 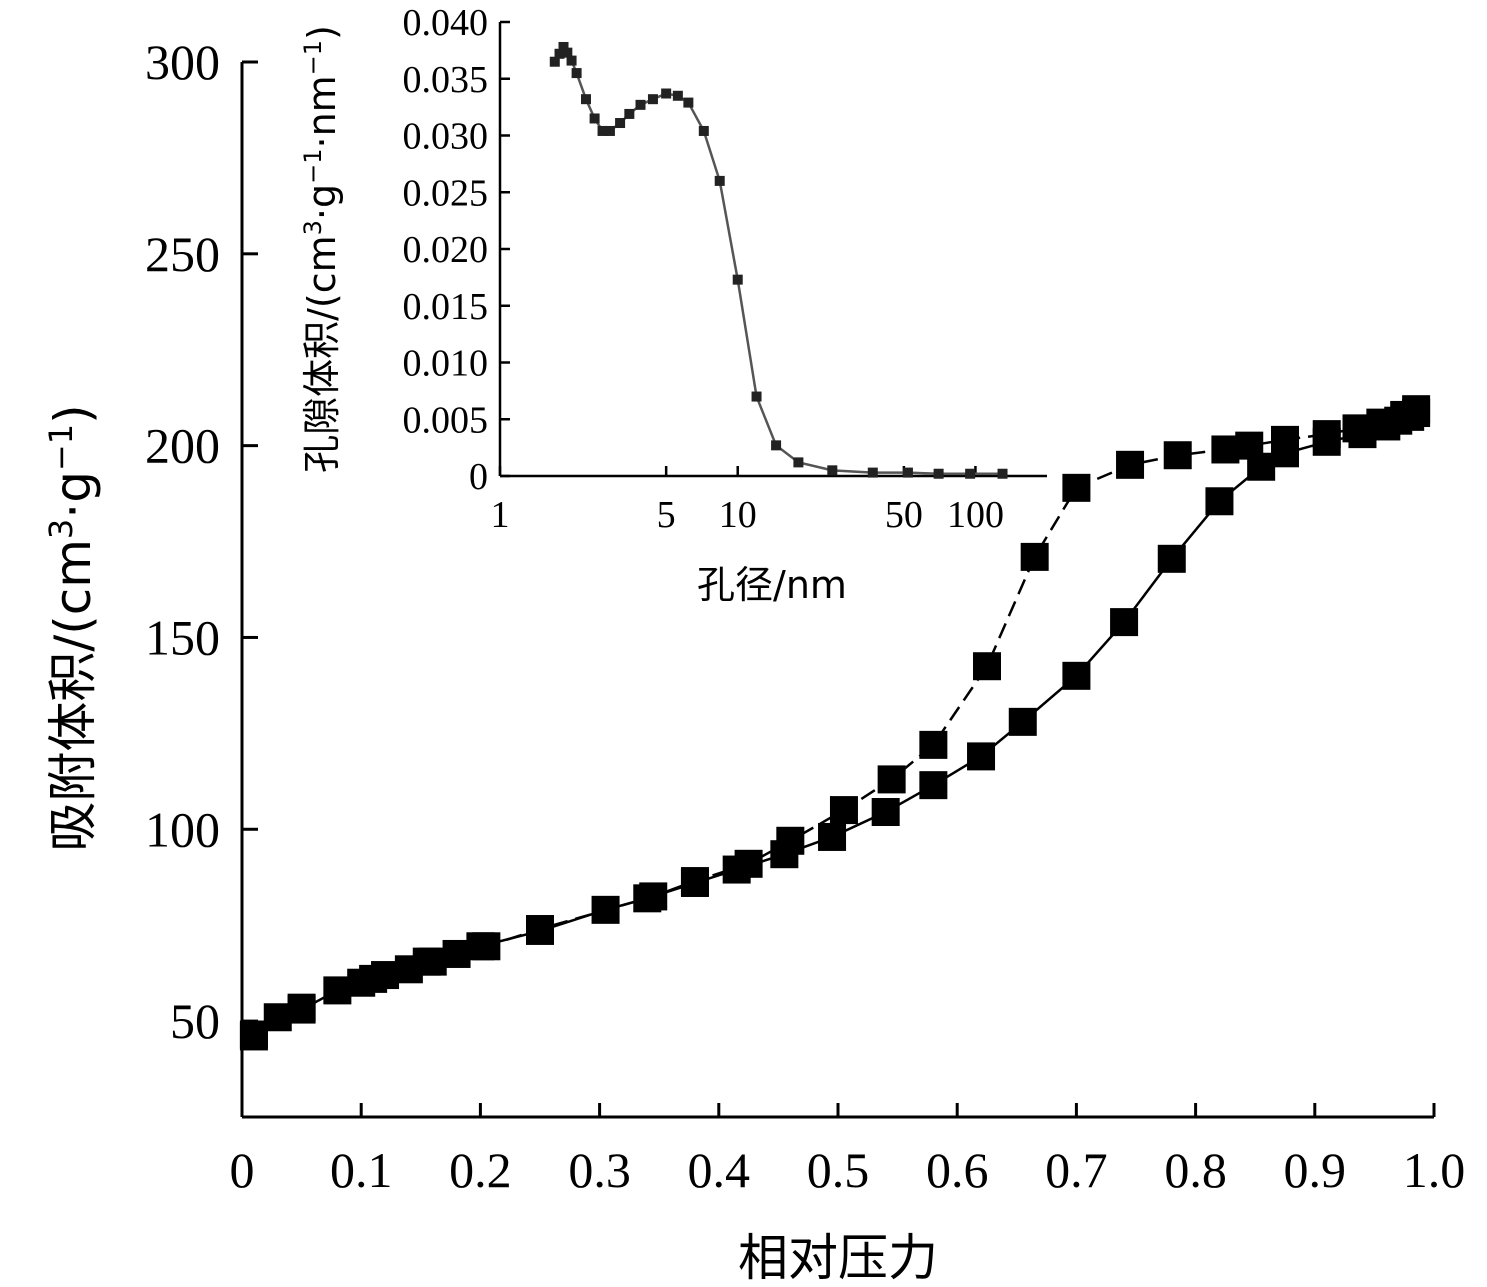 I want to click on inset-y-axis-title: 孔隙体积/(cm3·g−1·nm−1), so click(x=321, y=249).